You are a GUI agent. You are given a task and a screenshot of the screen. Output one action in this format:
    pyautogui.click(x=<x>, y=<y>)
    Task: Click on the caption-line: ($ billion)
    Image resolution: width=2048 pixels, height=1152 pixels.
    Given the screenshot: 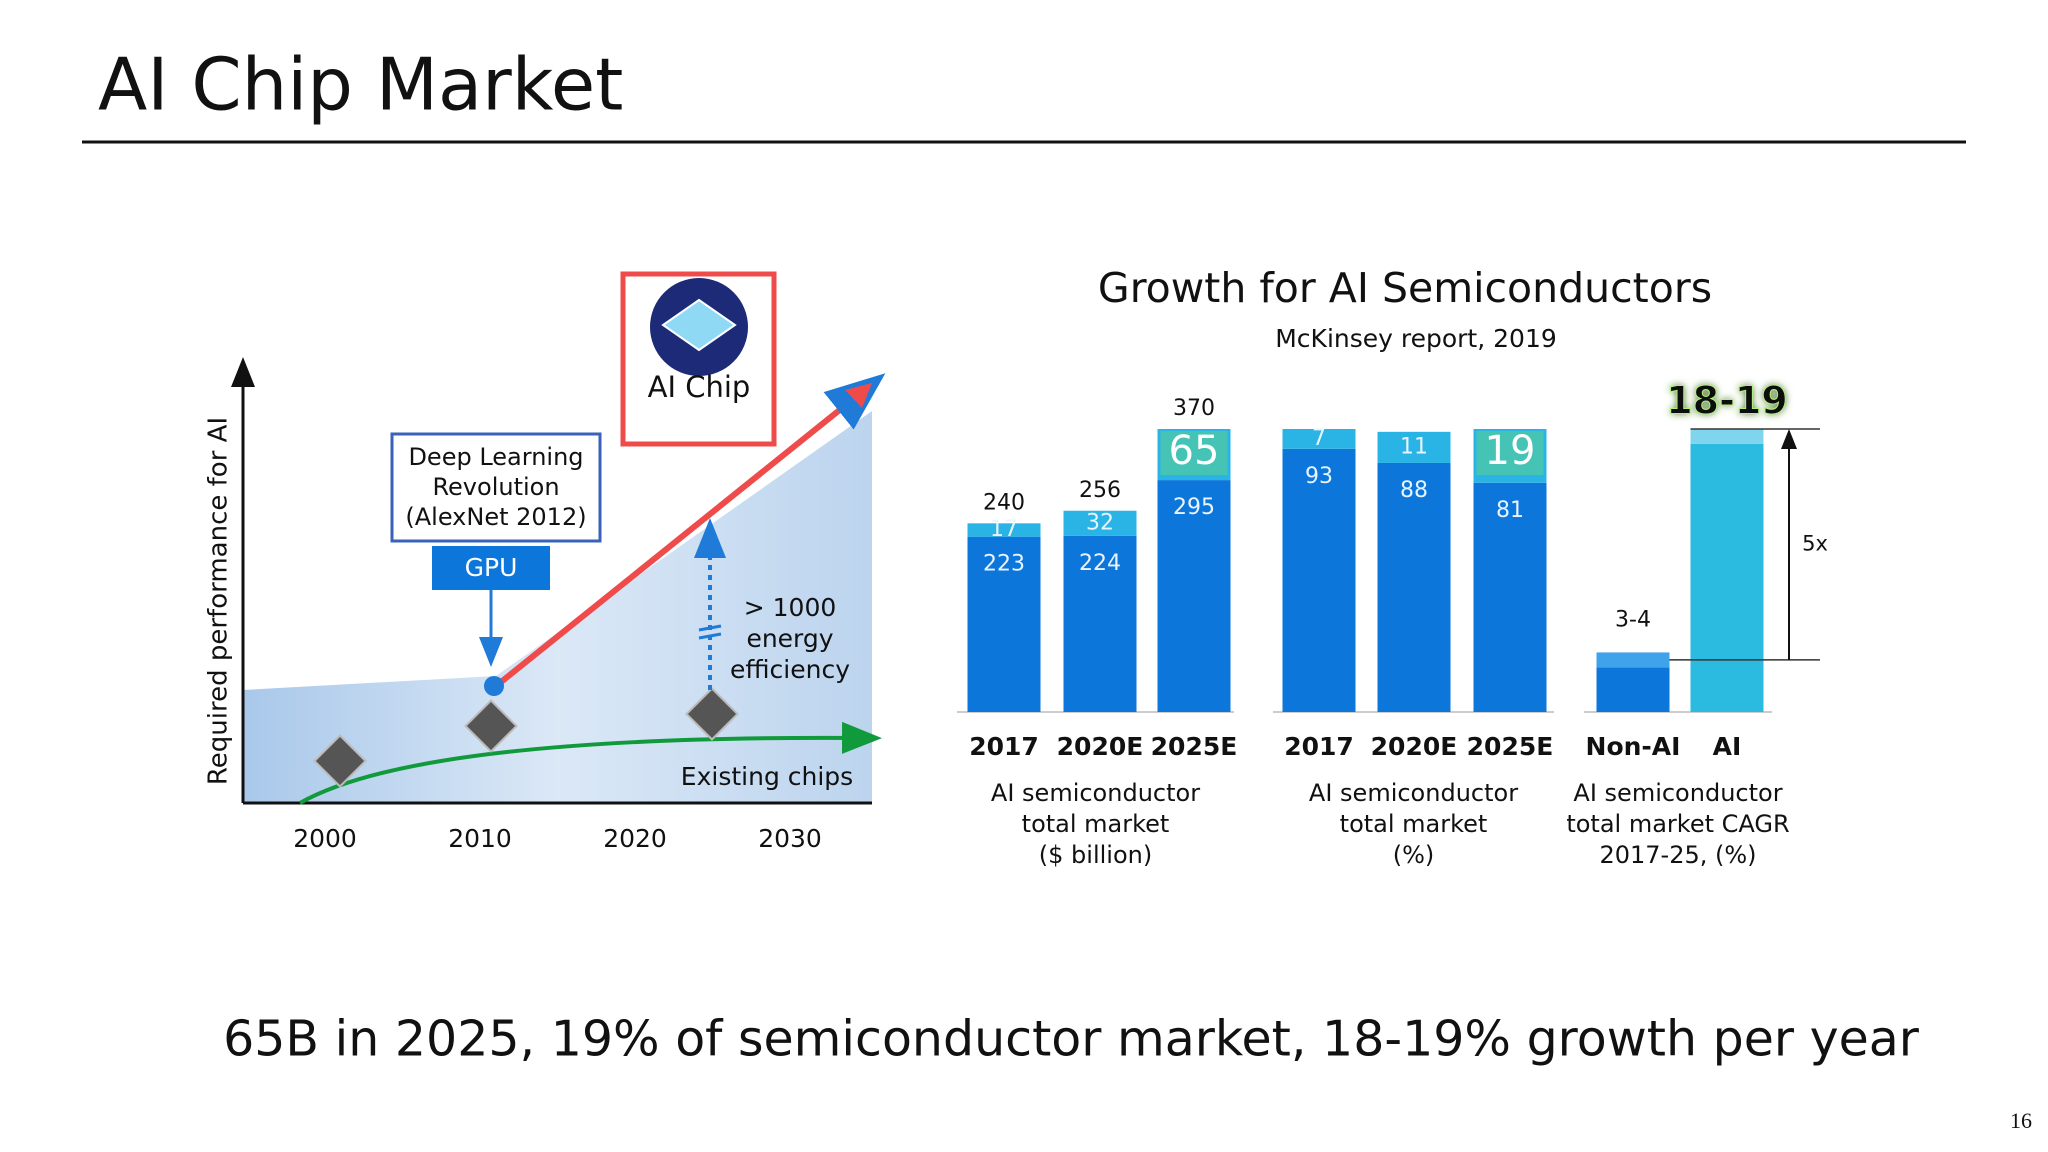 What is the action you would take?
    pyautogui.click(x=1095, y=855)
    